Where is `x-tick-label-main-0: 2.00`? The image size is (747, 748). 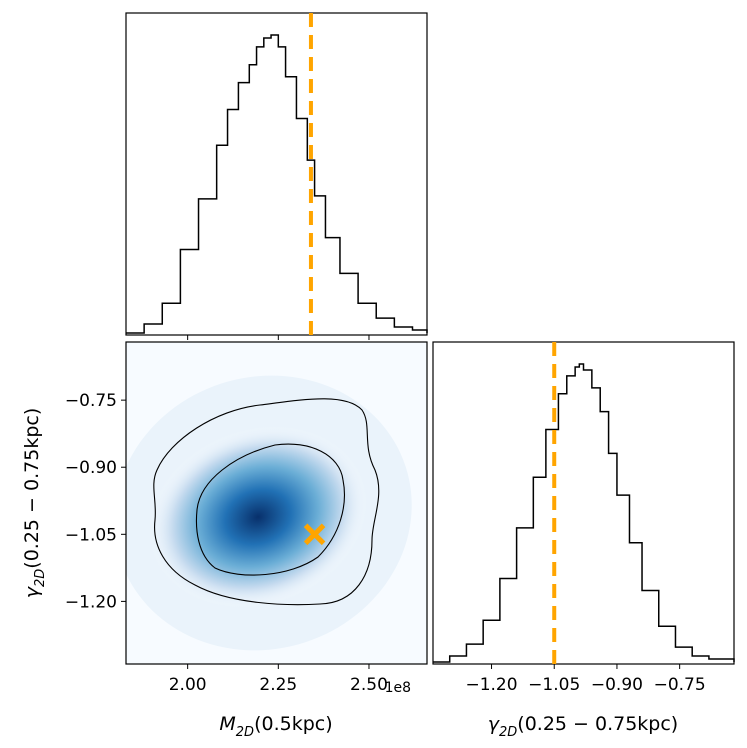 x-tick-label-main-0: 2.00 is located at coordinates (188, 685).